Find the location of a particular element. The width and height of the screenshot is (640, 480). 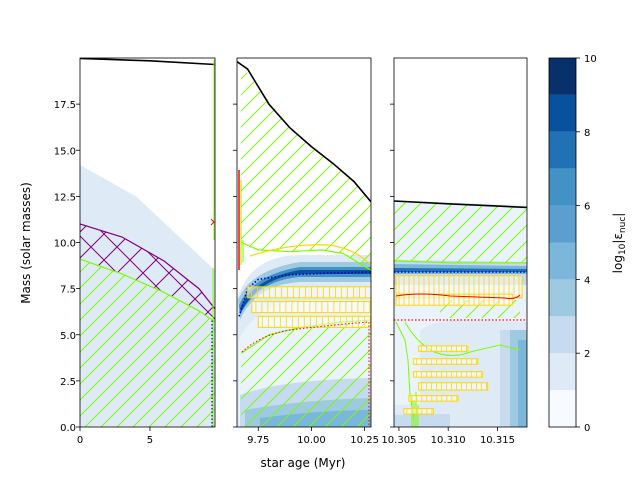

colorbar-tick-label: 8 is located at coordinates (587, 133).